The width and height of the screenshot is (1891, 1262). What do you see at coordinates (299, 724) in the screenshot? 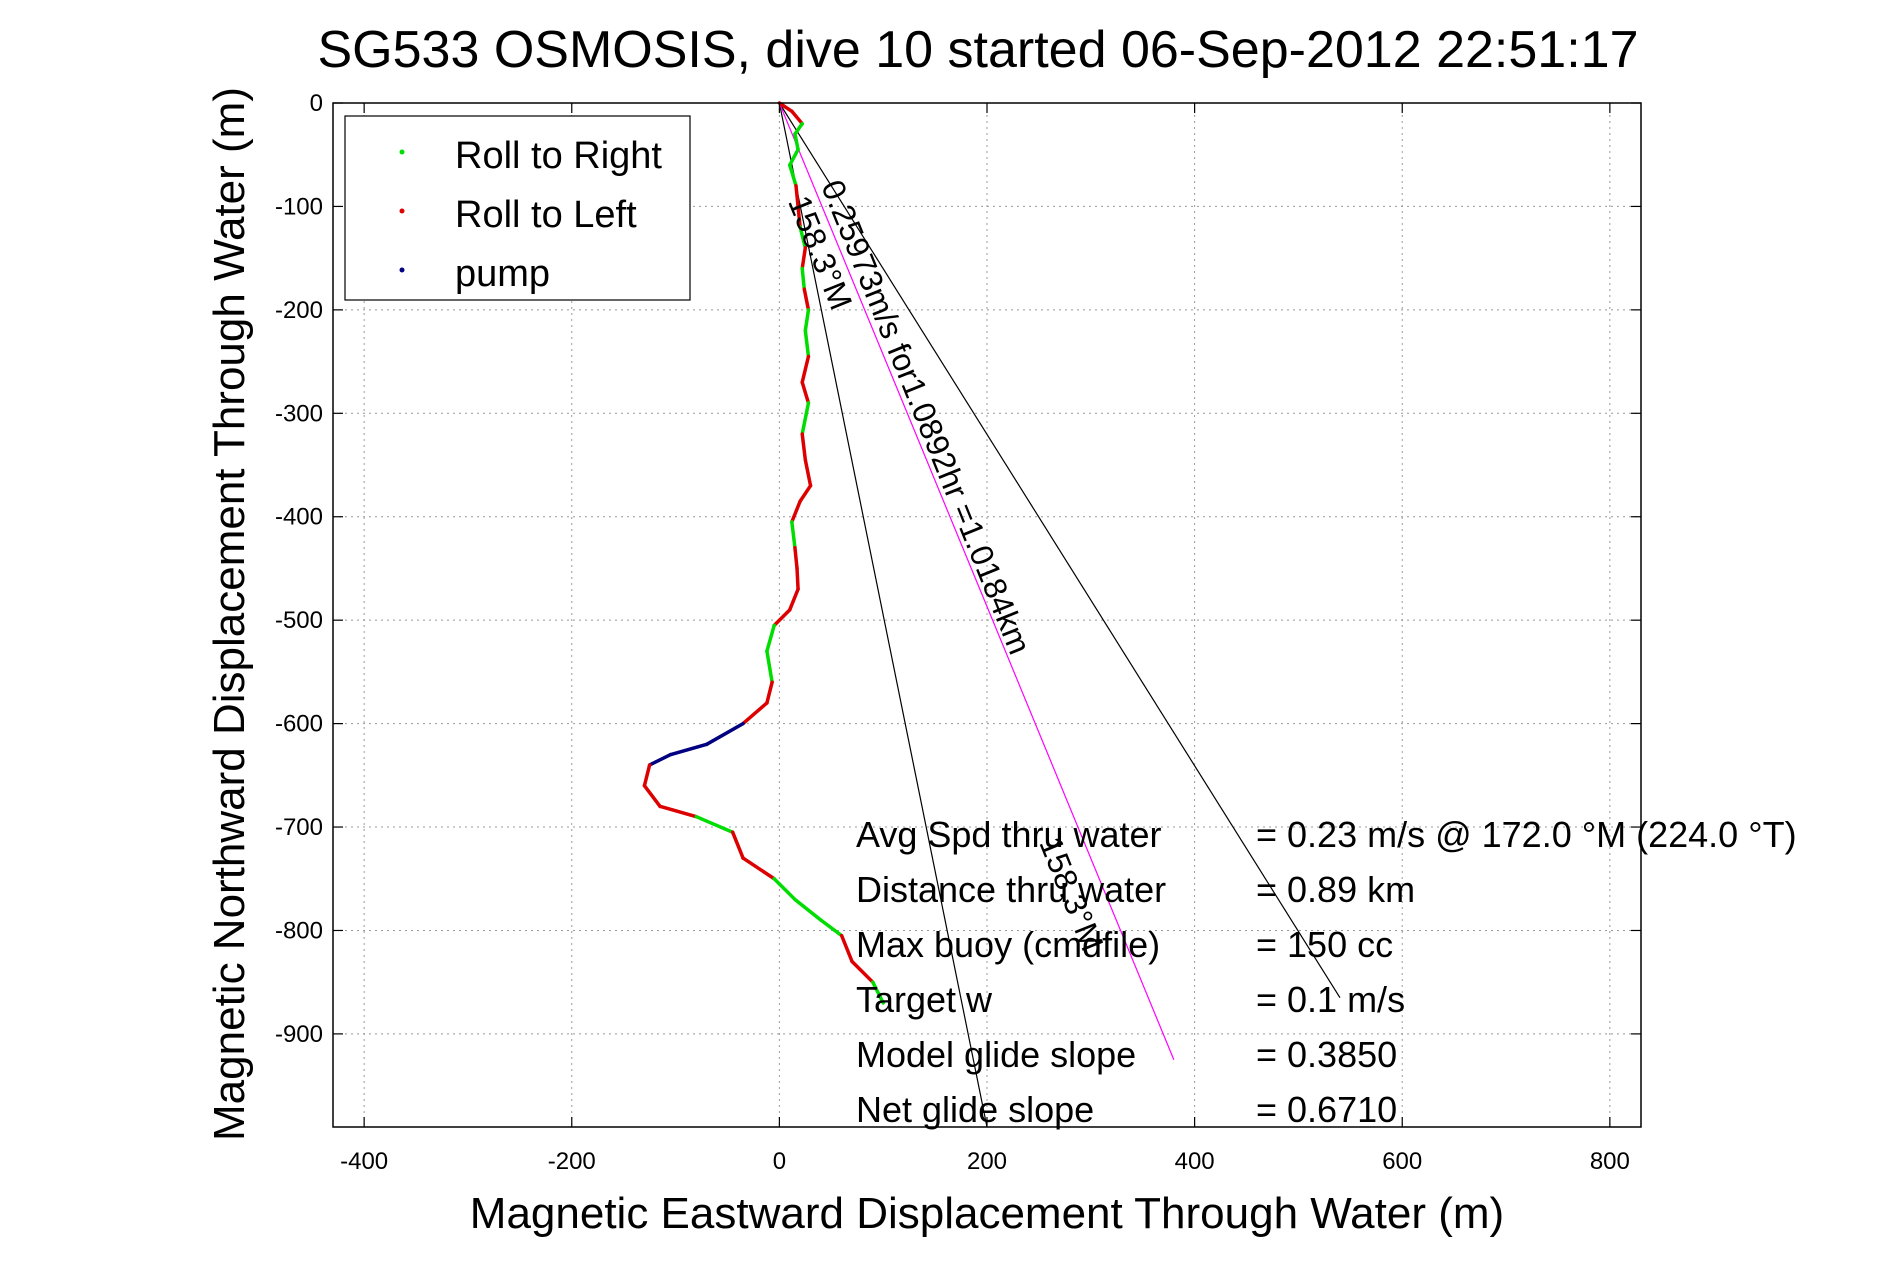
I see `y-tick-label: -600` at bounding box center [299, 724].